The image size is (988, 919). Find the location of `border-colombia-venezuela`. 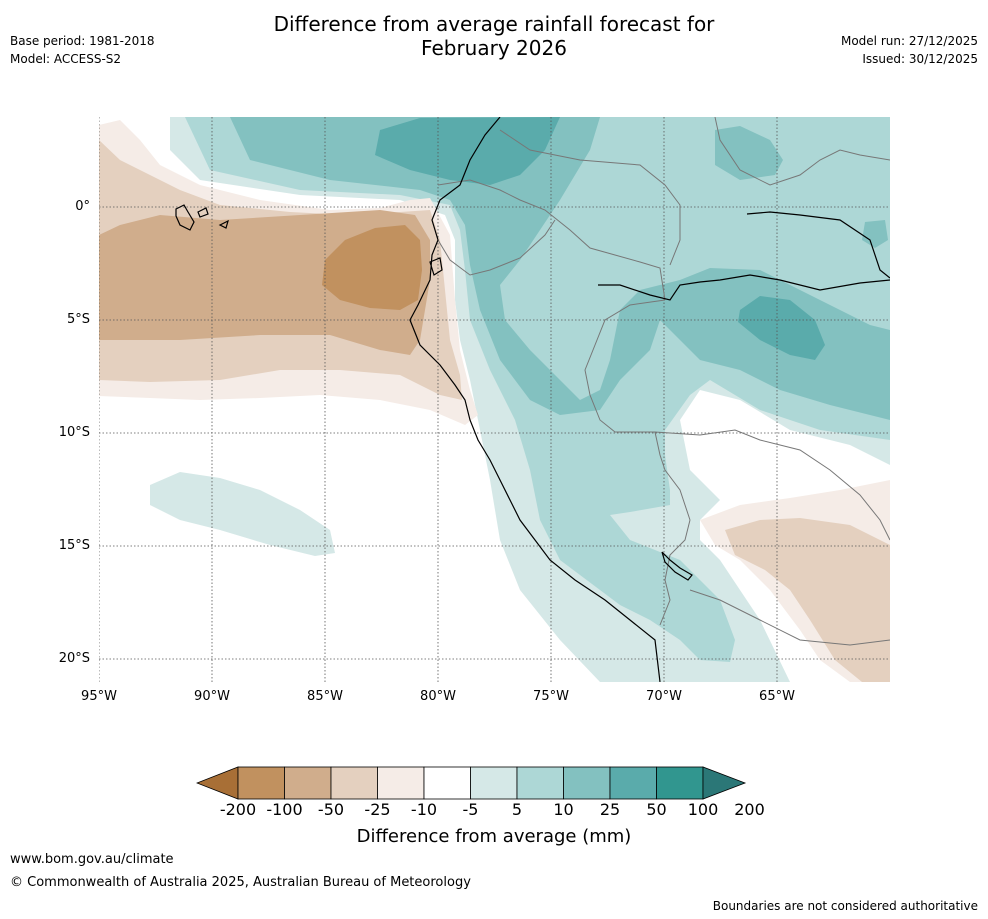

border-colombia-venezuela is located at coordinates (590, 197).